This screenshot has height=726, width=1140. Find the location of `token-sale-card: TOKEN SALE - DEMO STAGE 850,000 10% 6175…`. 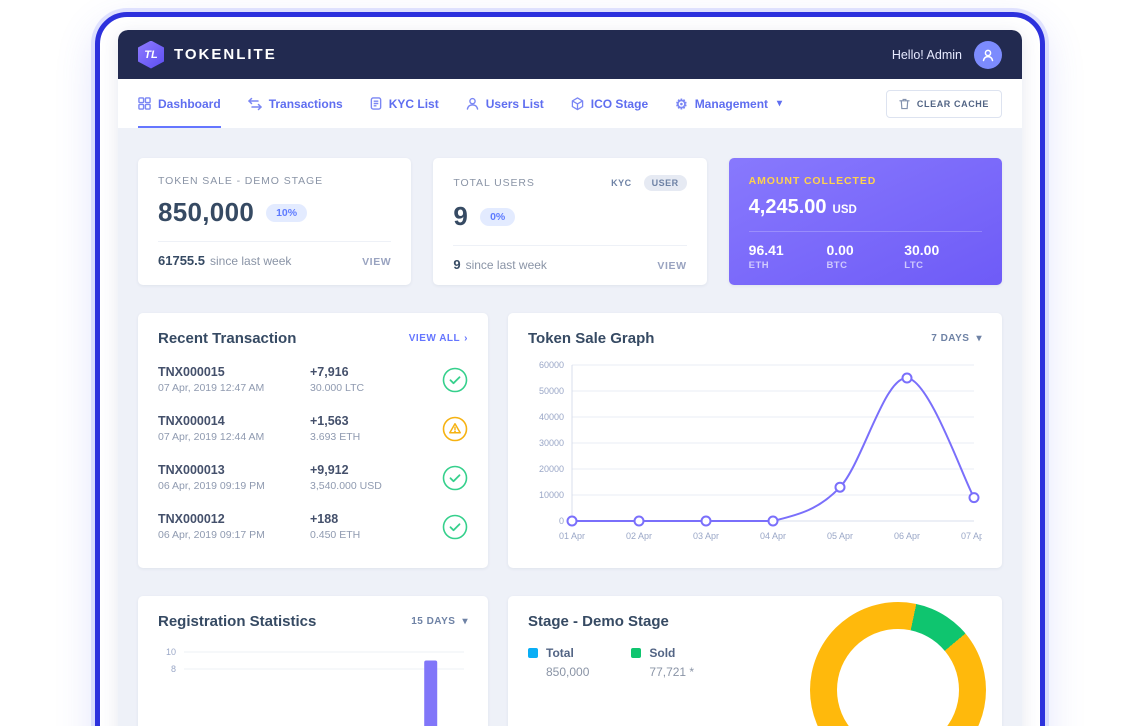

token-sale-card: TOKEN SALE - DEMO STAGE 850,000 10% 6175… is located at coordinates (275, 221).